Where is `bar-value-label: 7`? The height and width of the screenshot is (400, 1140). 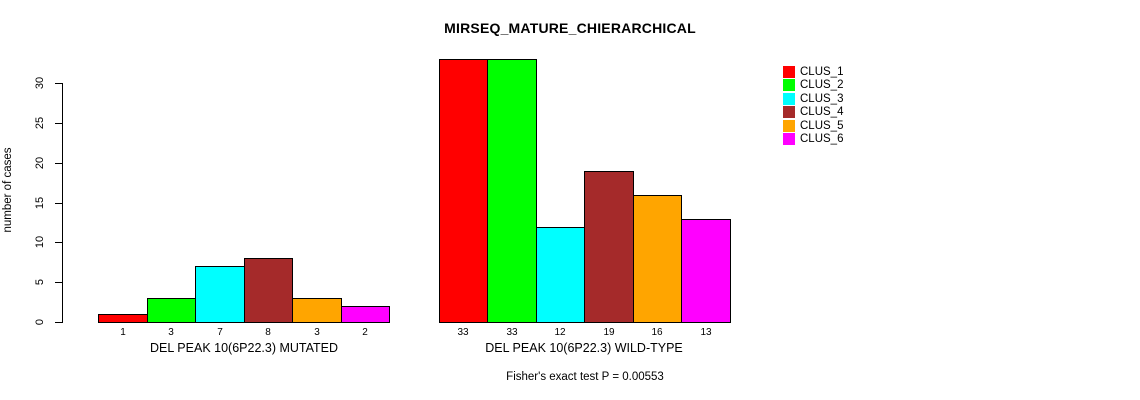 bar-value-label: 7 is located at coordinates (220, 332).